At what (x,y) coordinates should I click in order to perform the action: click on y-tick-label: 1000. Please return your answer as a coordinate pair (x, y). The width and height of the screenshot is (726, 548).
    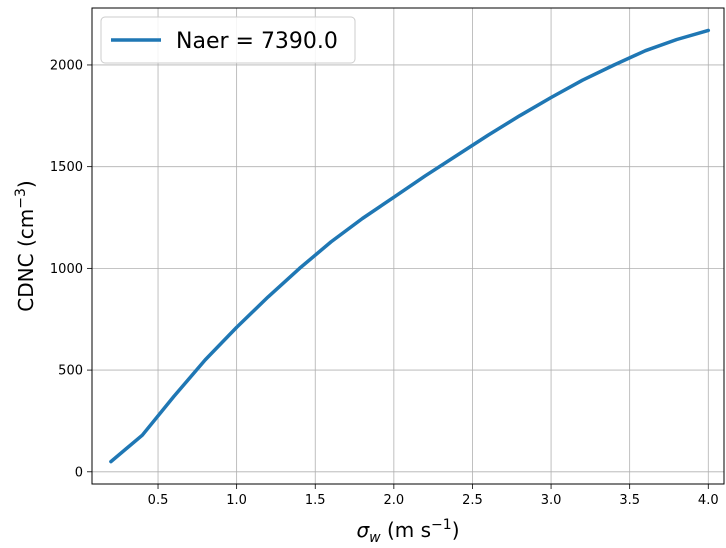
    Looking at the image, I should click on (66, 269).